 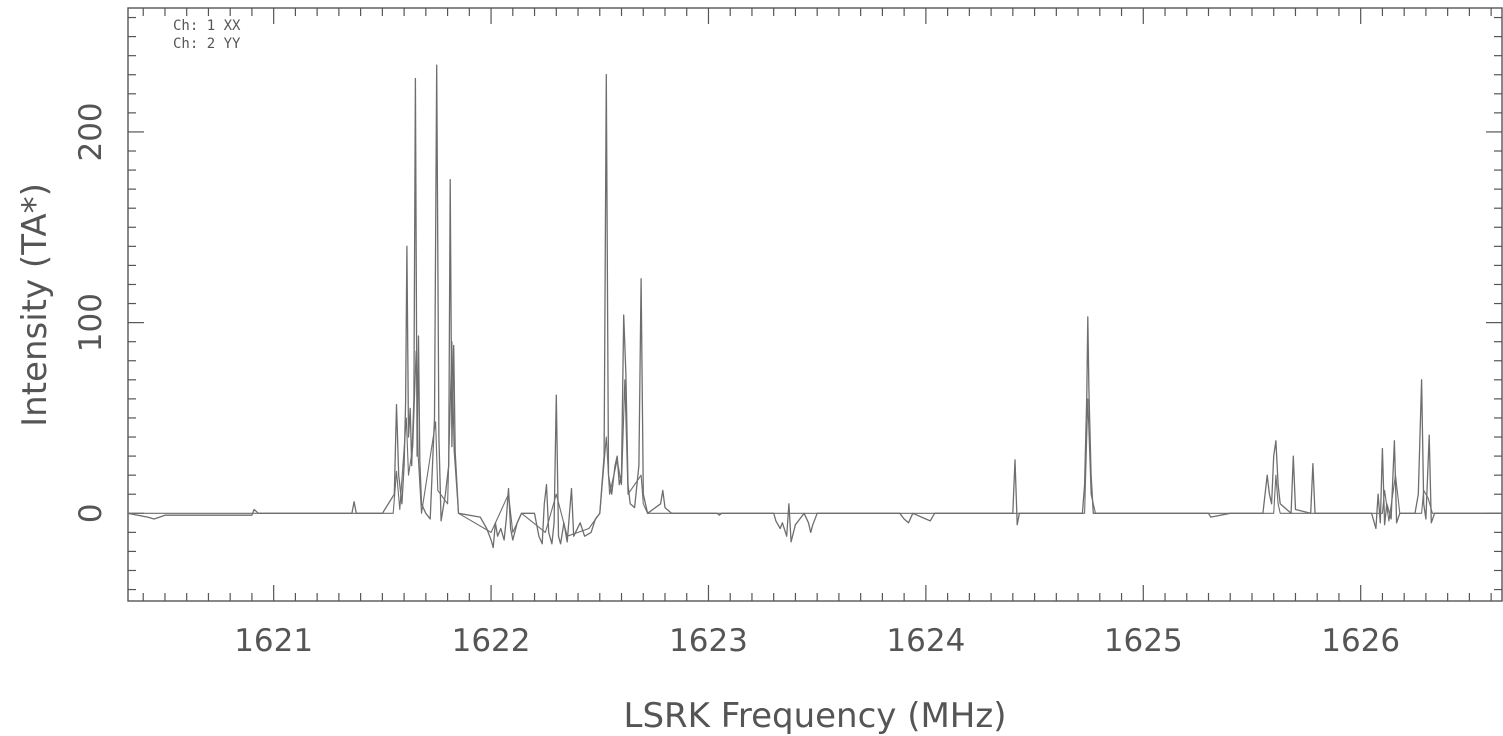 What do you see at coordinates (207, 26) in the screenshot?
I see `legend-entry-1: Ch: 1 XX` at bounding box center [207, 26].